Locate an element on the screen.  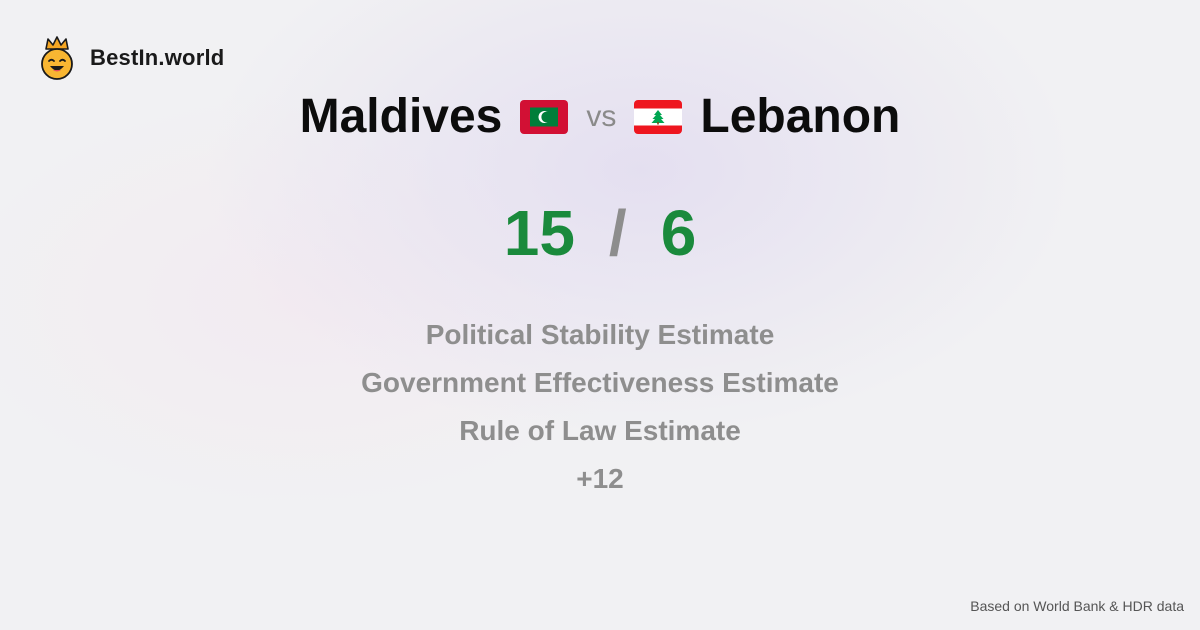
right-country-name: Lebanon is located at coordinates (800, 116).